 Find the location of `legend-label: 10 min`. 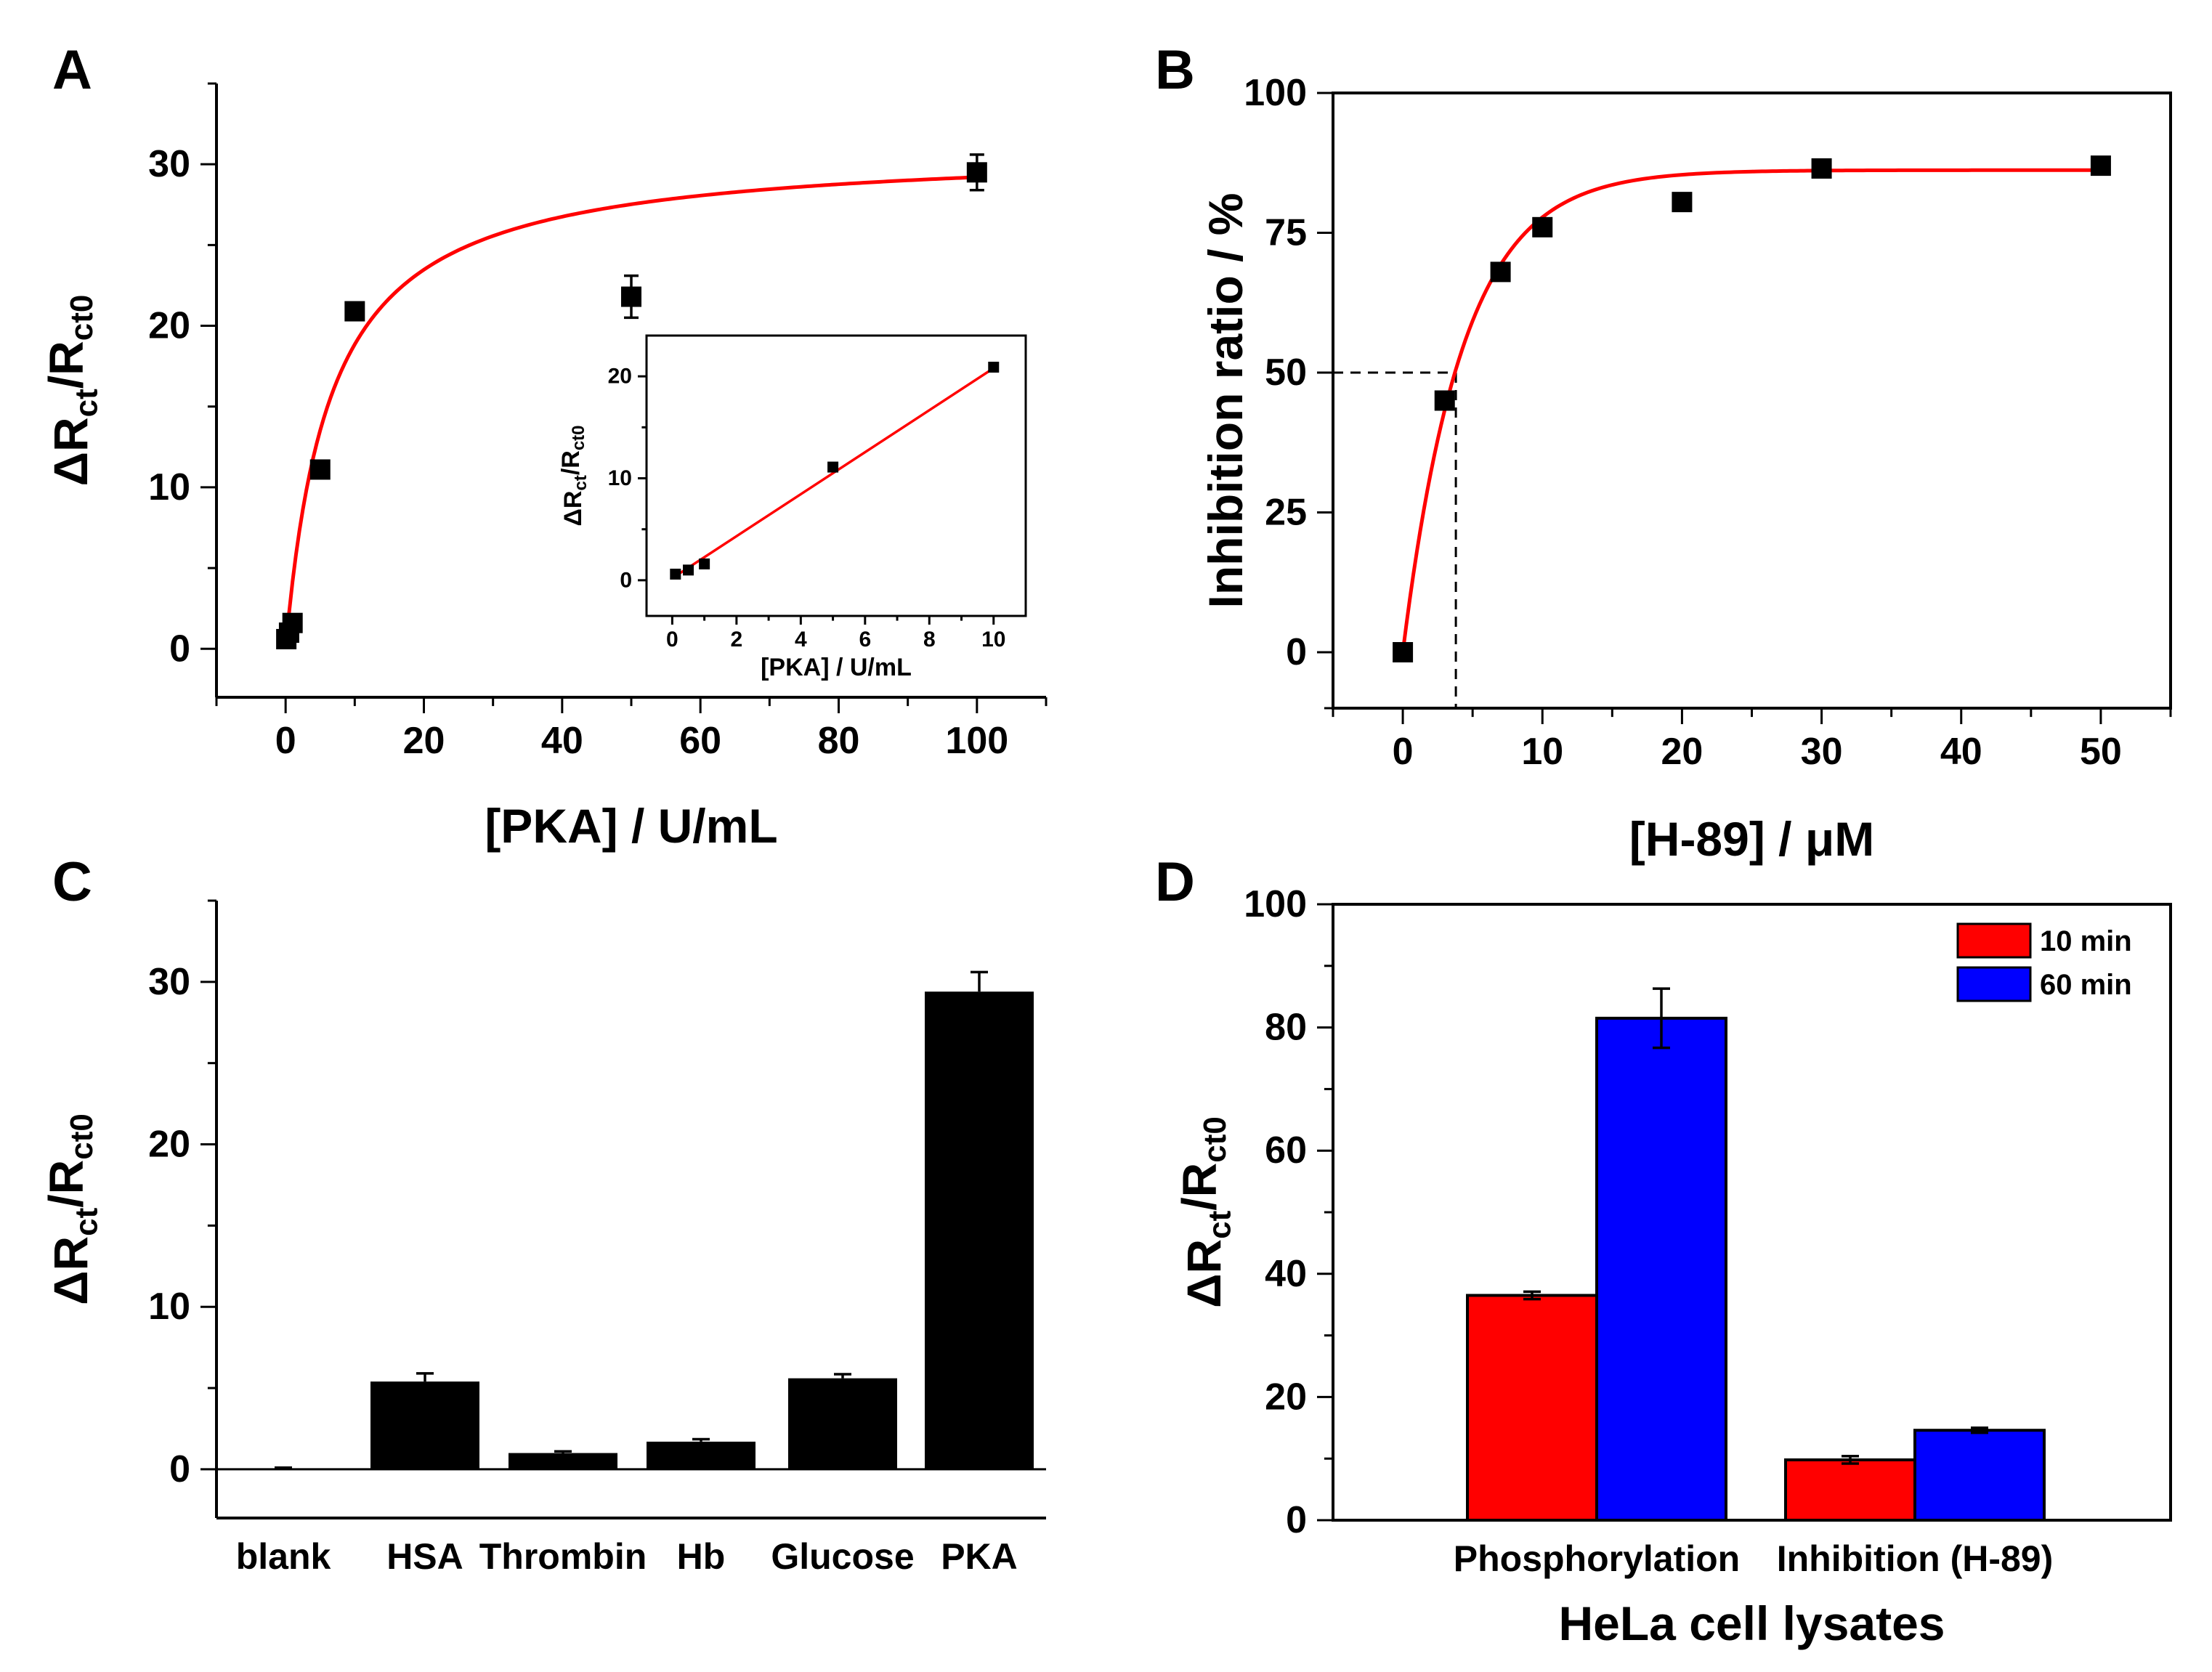

legend-label: 10 min is located at coordinates (2086, 941).